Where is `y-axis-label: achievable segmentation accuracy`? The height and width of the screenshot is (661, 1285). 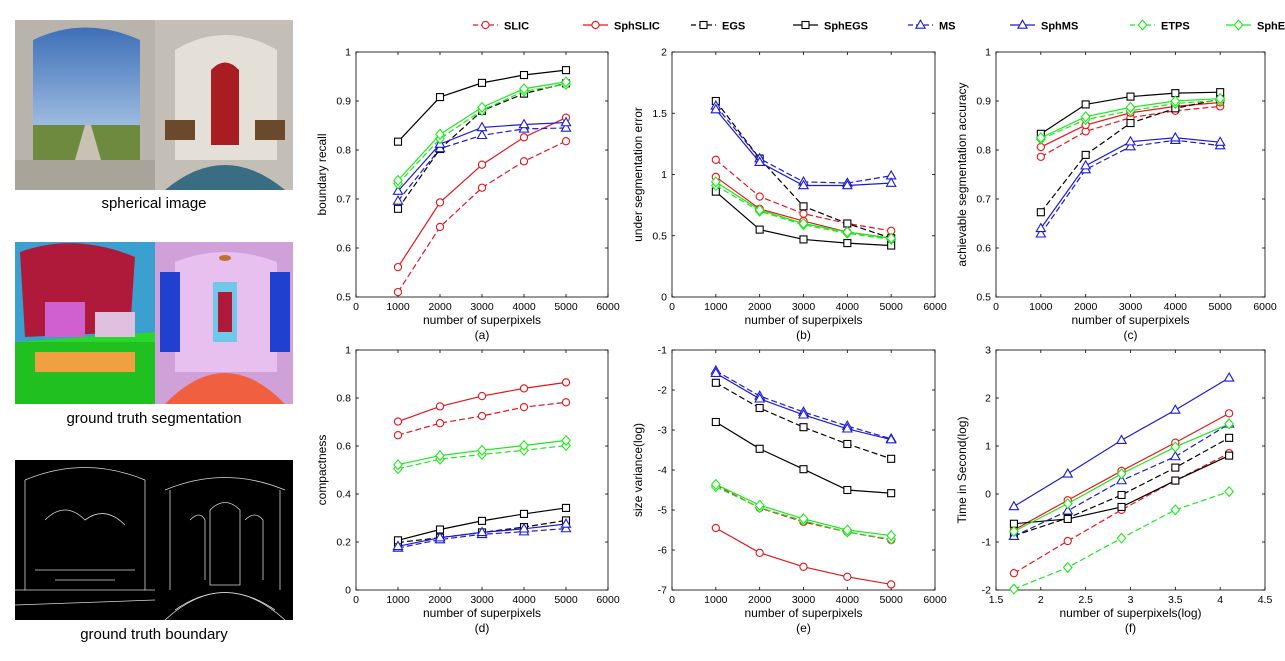 y-axis-label: achievable segmentation accuracy is located at coordinates (962, 174).